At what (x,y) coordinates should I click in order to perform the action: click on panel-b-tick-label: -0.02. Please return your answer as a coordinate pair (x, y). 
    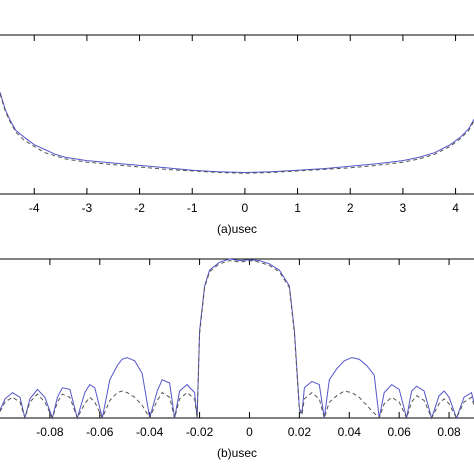
    Looking at the image, I should click on (200, 432).